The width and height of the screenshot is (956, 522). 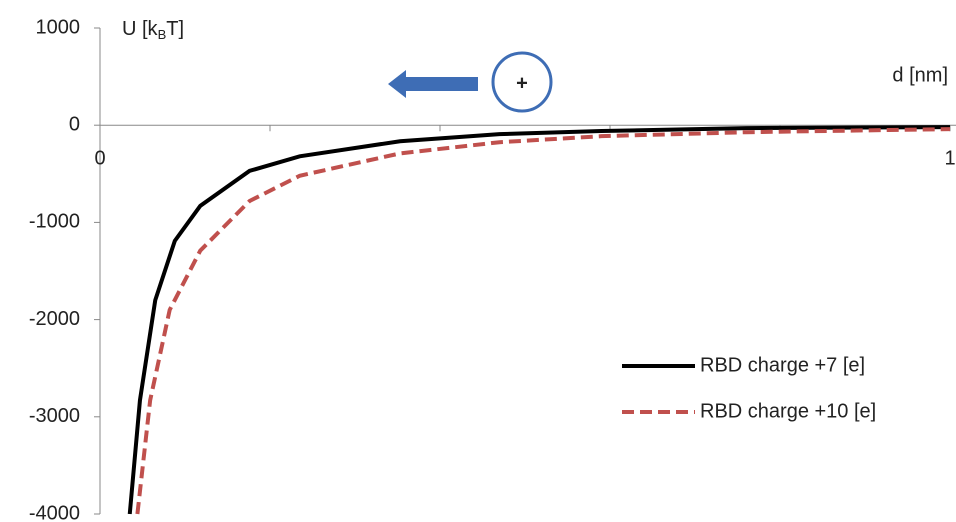 What do you see at coordinates (54, 222) in the screenshot?
I see `y-tick-label: -1000` at bounding box center [54, 222].